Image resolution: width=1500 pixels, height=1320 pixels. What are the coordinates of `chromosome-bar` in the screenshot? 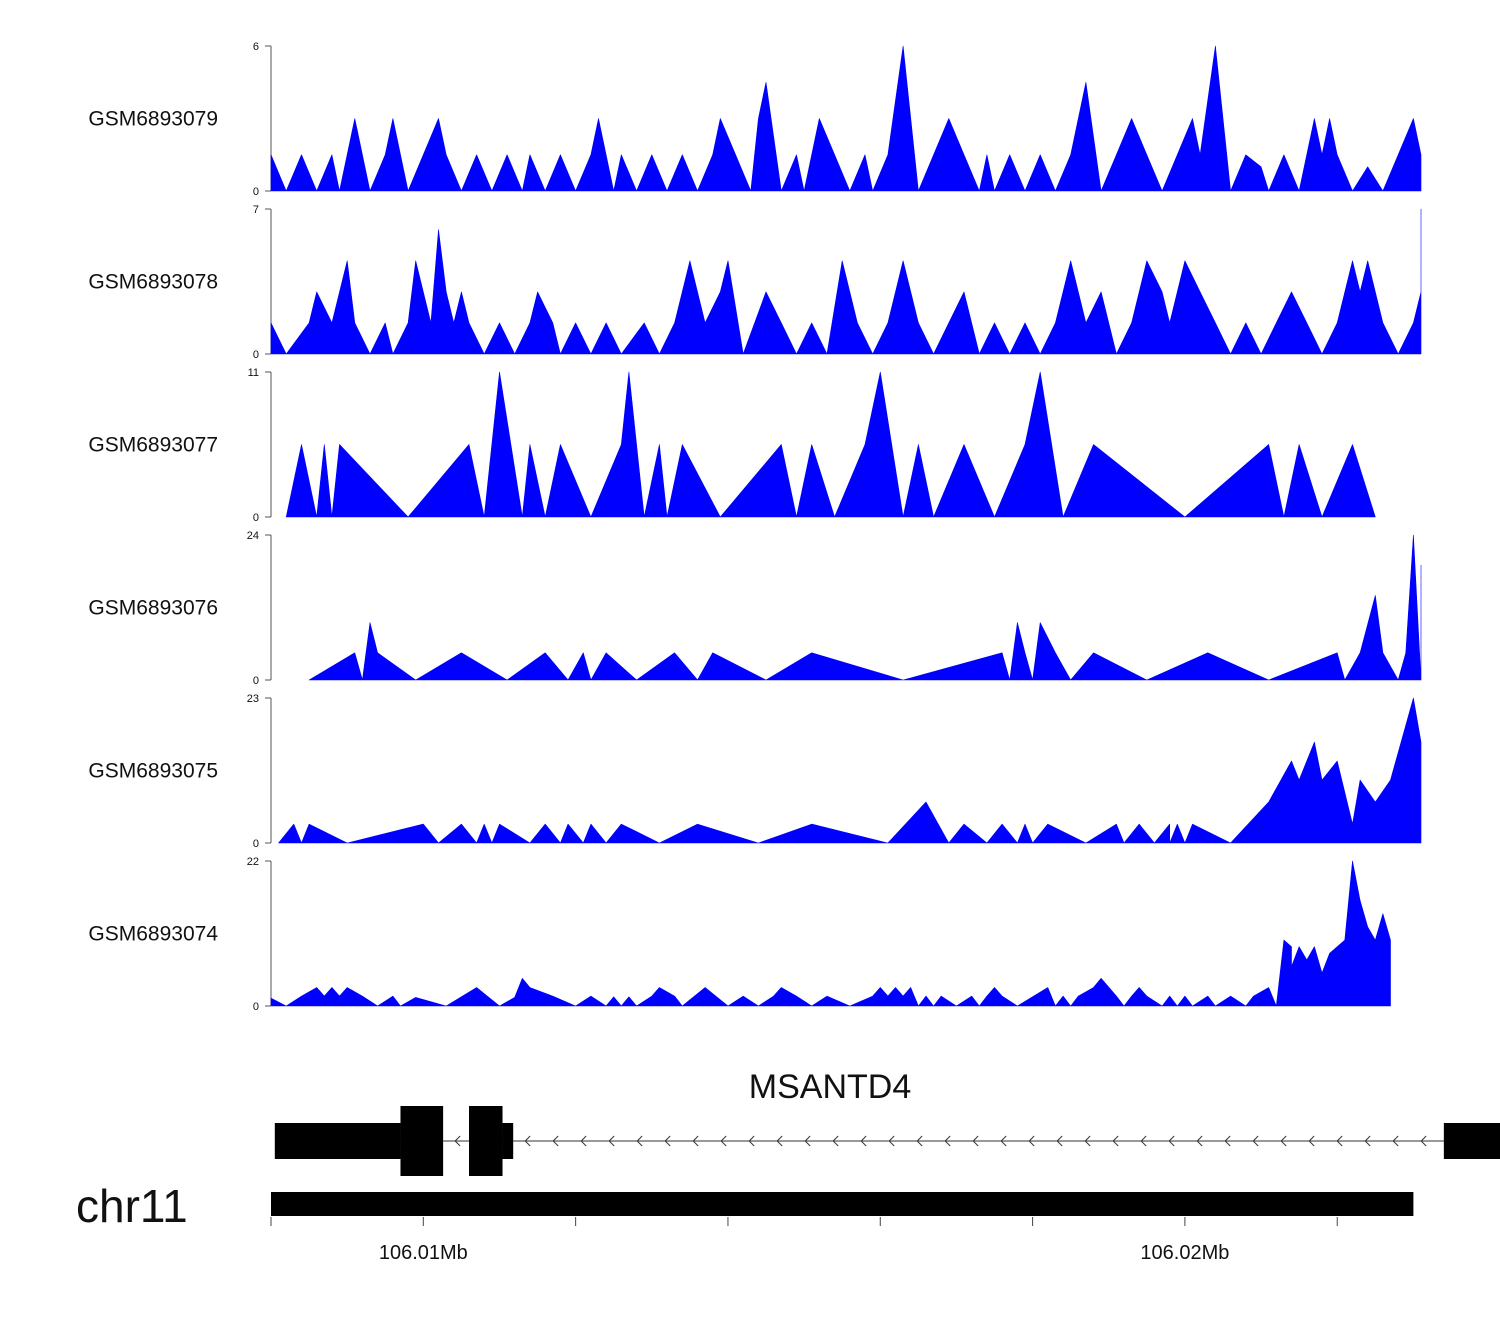 It's located at (842, 1204).